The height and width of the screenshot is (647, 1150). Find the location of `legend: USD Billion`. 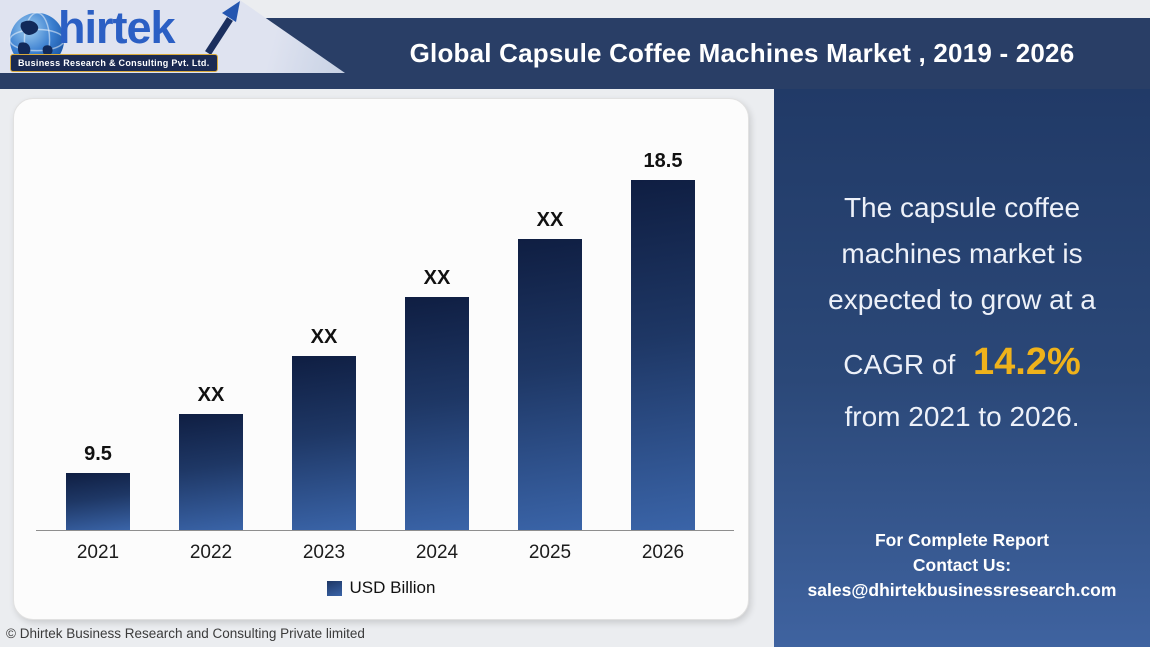

legend: USD Billion is located at coordinates (381, 588).